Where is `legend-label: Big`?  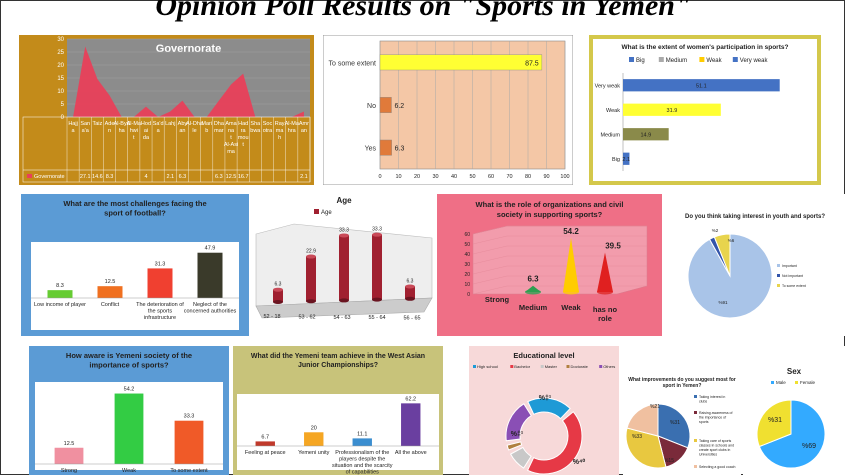
legend-label: Big is located at coordinates (640, 61).